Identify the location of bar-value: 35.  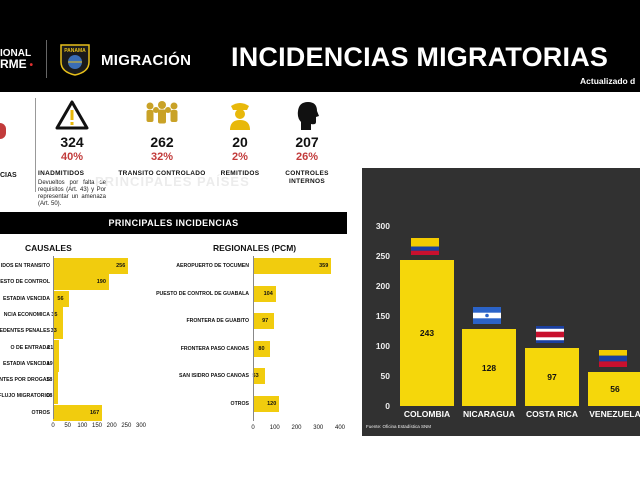
(54, 314).